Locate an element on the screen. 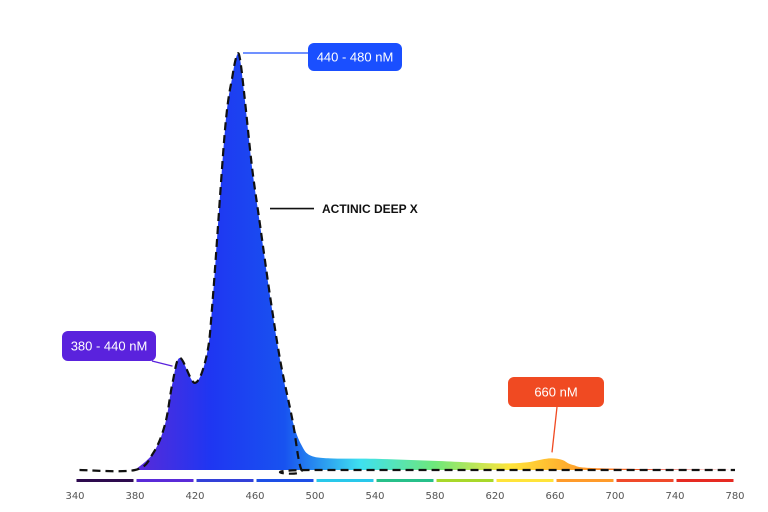 The height and width of the screenshot is (512, 768). x-tick-label: 500 is located at coordinates (314, 496).